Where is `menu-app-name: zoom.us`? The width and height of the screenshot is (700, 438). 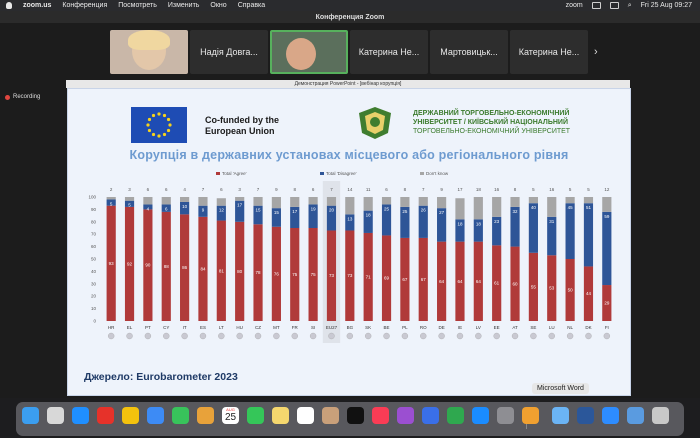
menu-app-name: zoom.us is located at coordinates (37, 5).